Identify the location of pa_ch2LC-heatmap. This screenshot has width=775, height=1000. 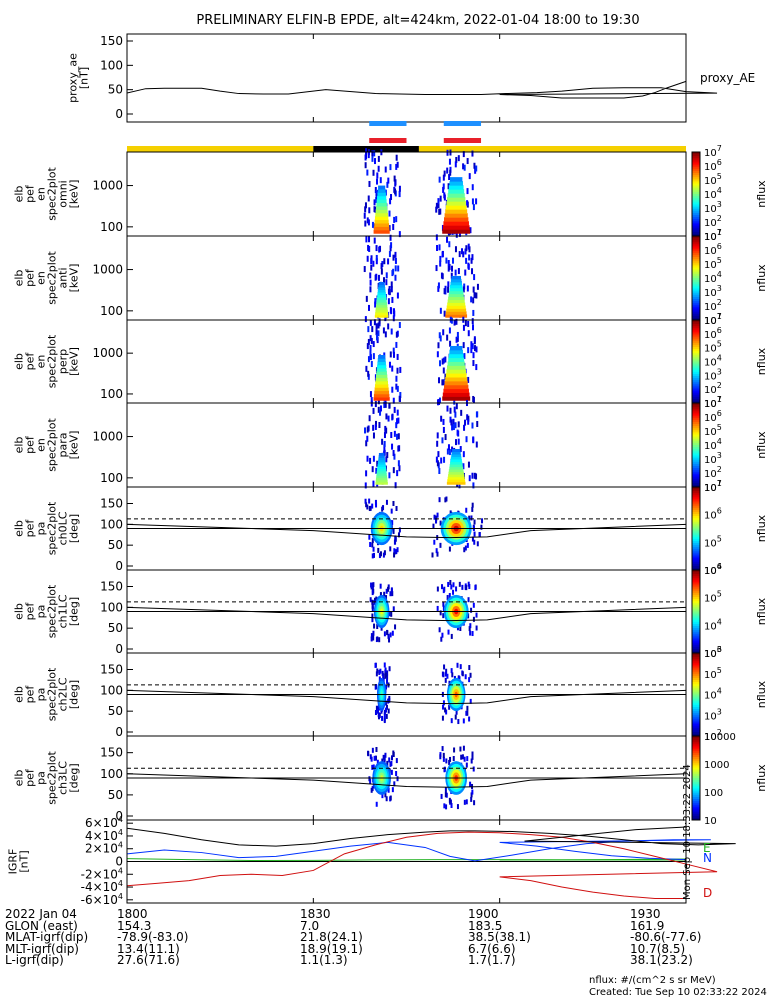
(423, 693).